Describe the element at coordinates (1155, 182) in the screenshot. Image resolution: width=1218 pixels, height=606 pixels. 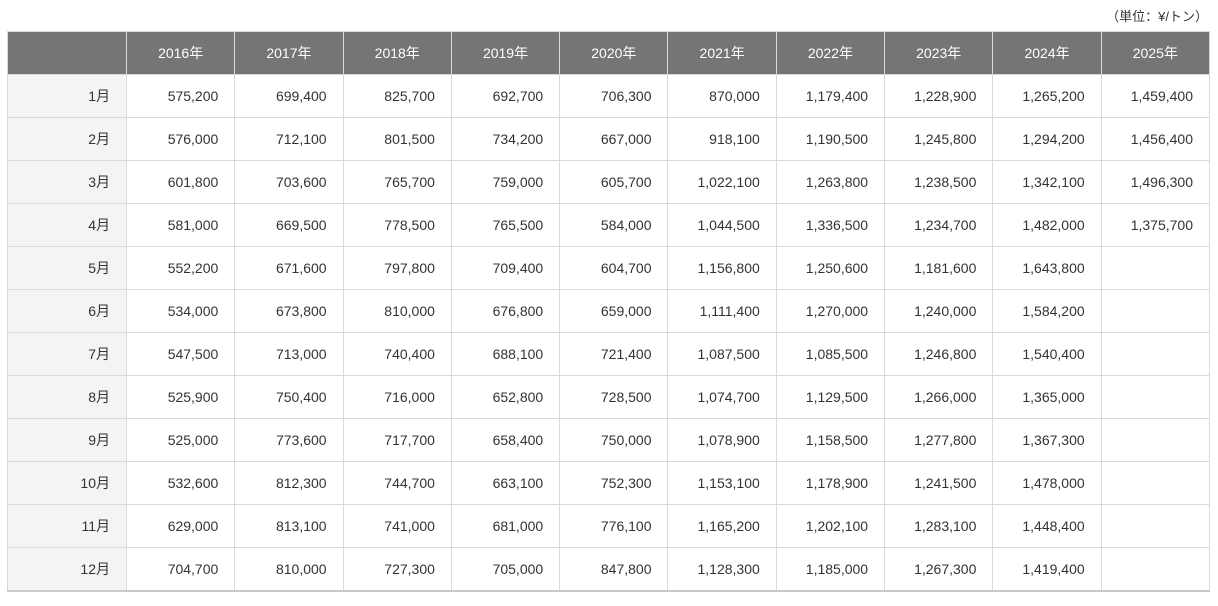
I see `price-cell: 1,496,300` at that location.